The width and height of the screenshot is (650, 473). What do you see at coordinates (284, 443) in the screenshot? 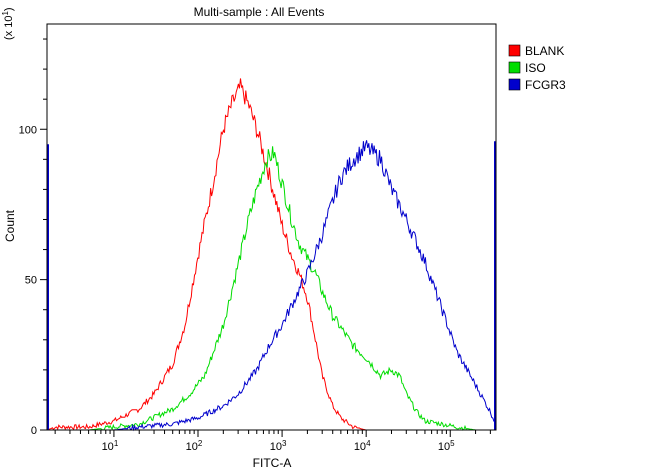
I see `x-tick-exponent: 3` at bounding box center [284, 443].